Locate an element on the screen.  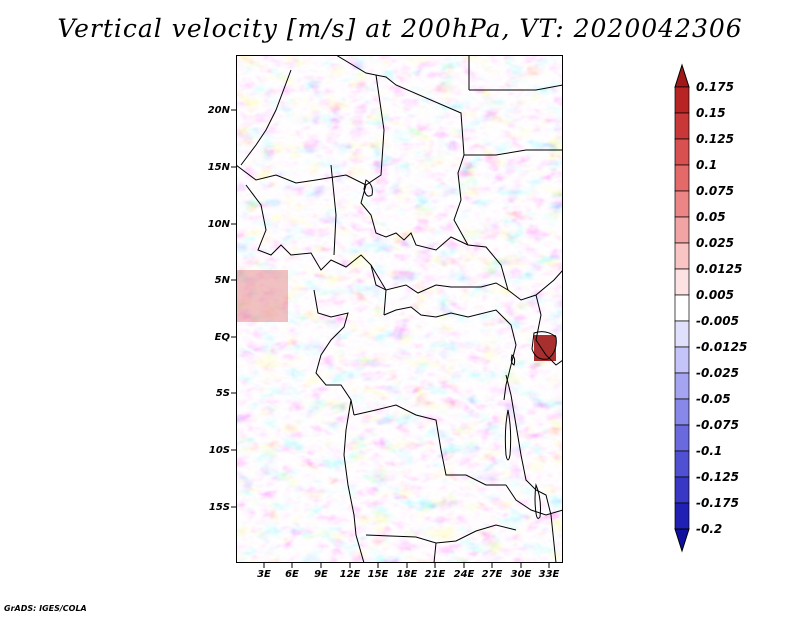
lat-label-15n: 15N is located at coordinates (218, 167).